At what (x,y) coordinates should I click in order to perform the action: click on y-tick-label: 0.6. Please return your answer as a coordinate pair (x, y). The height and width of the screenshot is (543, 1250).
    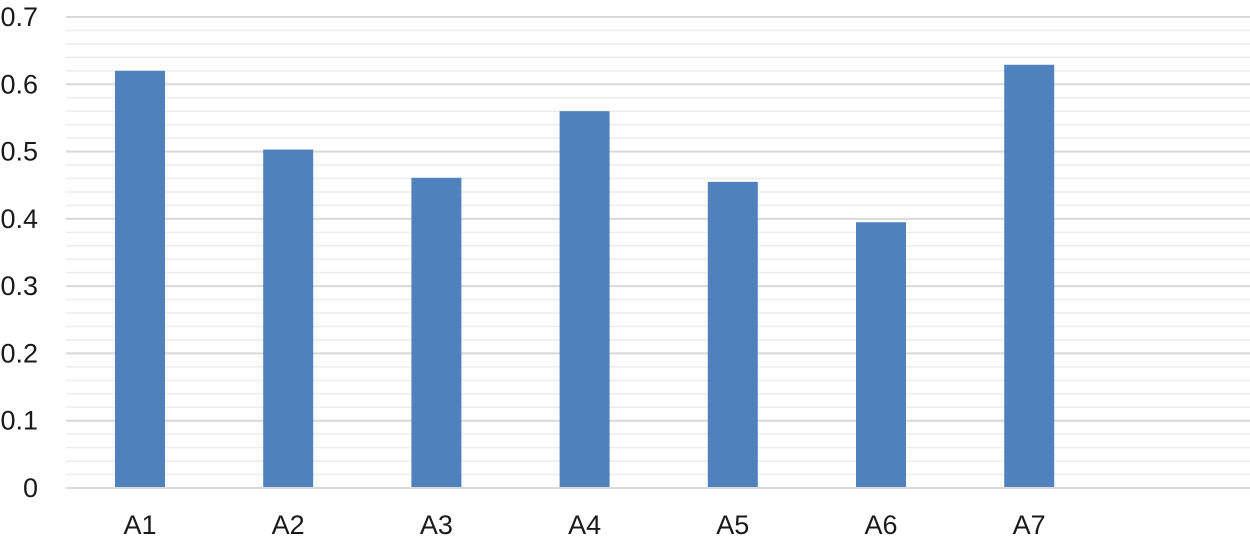
    Looking at the image, I should click on (19, 84).